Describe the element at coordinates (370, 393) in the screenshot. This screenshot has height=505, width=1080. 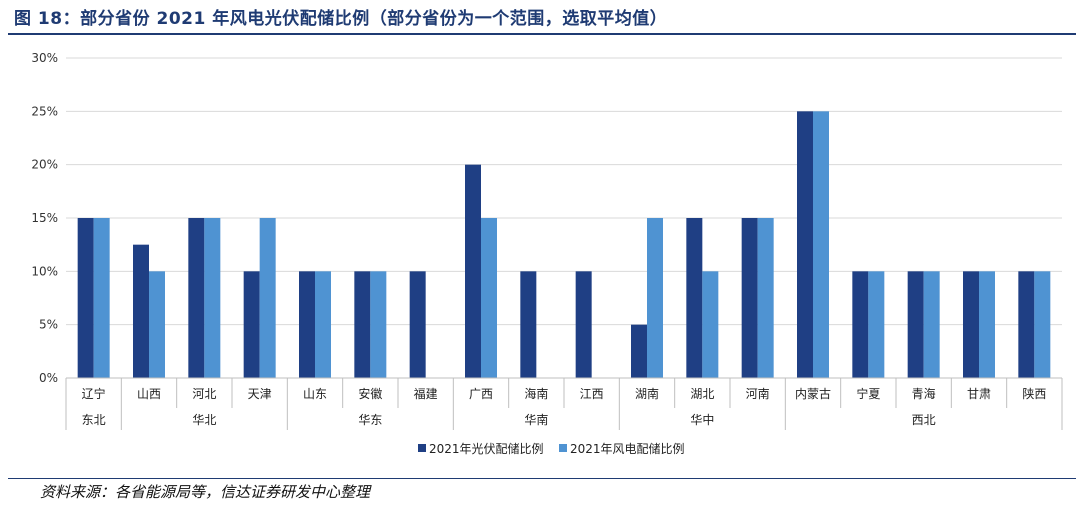
I see `category-label: 安徽` at that location.